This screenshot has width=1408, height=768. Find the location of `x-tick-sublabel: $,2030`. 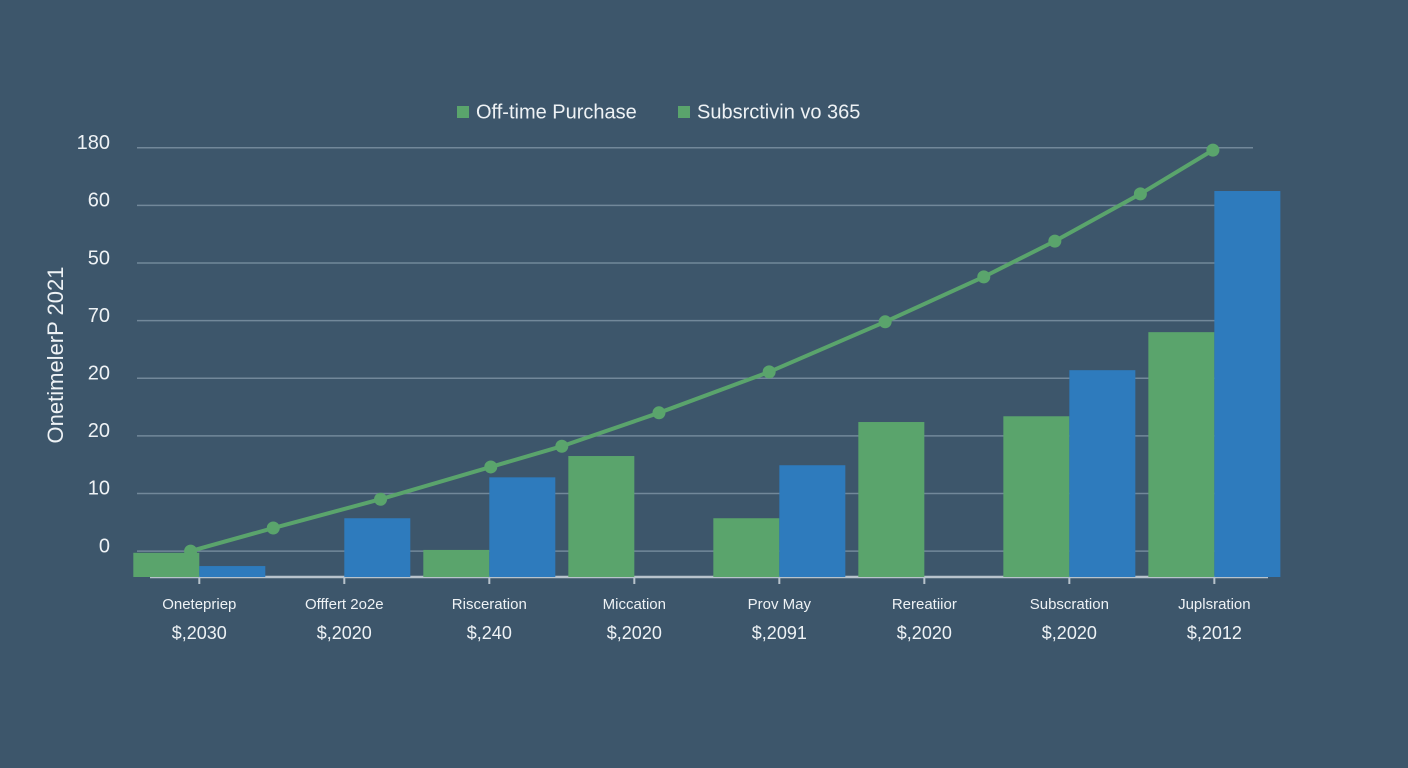

x-tick-sublabel: $,2030 is located at coordinates (199, 633).